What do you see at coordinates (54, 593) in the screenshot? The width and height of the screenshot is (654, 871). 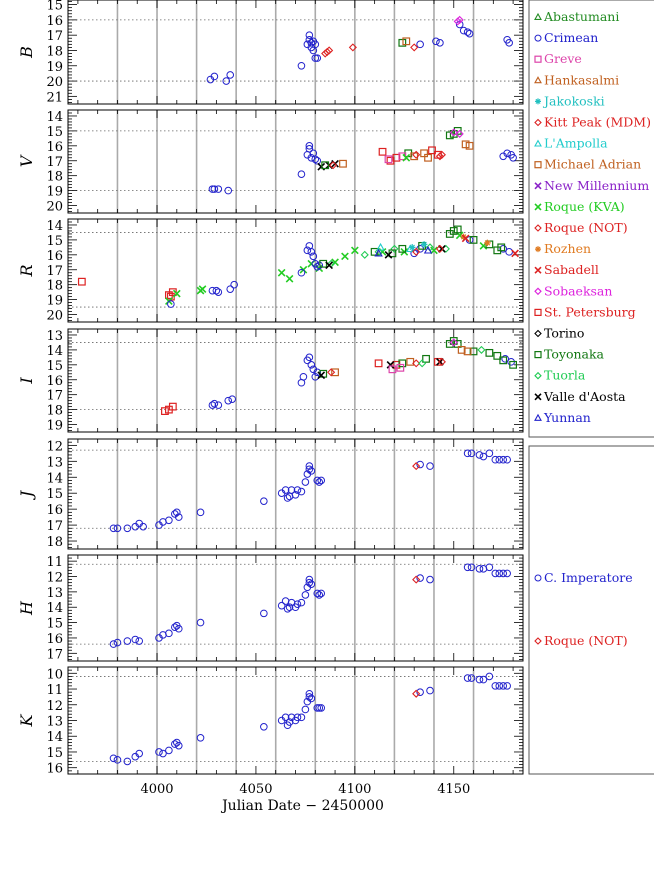 I see `y-tick-label: 13` at bounding box center [54, 593].